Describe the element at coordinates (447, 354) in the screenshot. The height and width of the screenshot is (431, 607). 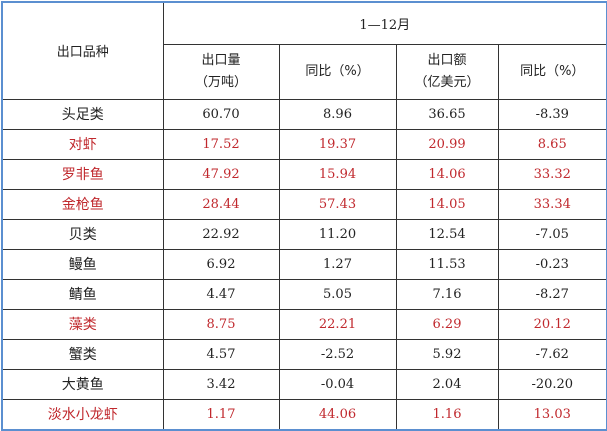
I see `cell-export-value: 5.92` at that location.